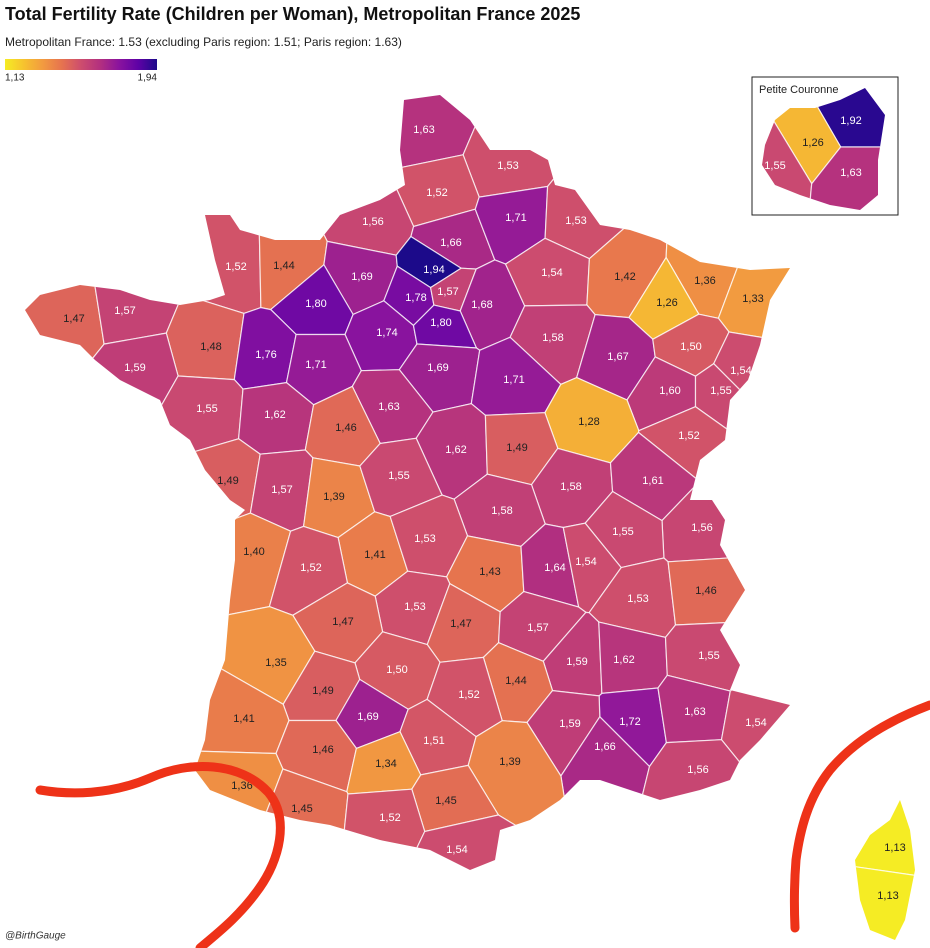 This screenshot has height=948, width=930. Describe the element at coordinates (160, 854) in the screenshot. I see `annotation-stroke` at that location.